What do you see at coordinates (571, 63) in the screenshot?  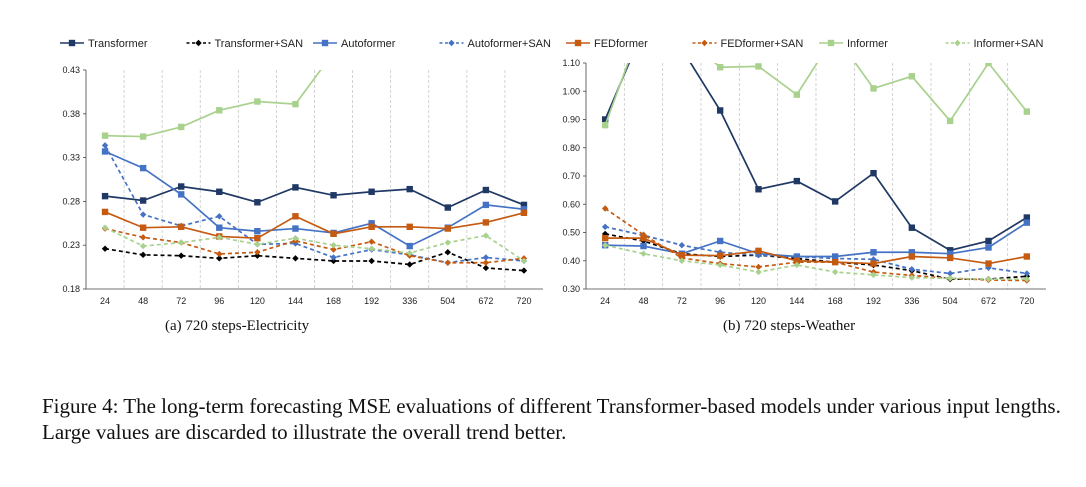 I see `y-tick-label: 1.10` at bounding box center [571, 63].